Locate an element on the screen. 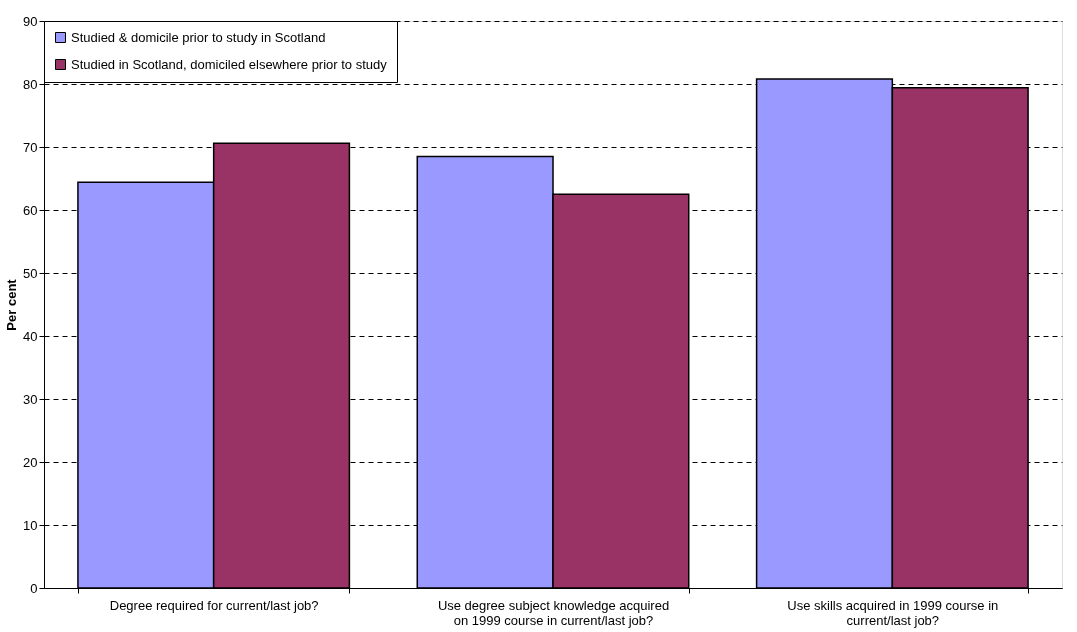  y-tick-label: 90 is located at coordinates (30, 21).